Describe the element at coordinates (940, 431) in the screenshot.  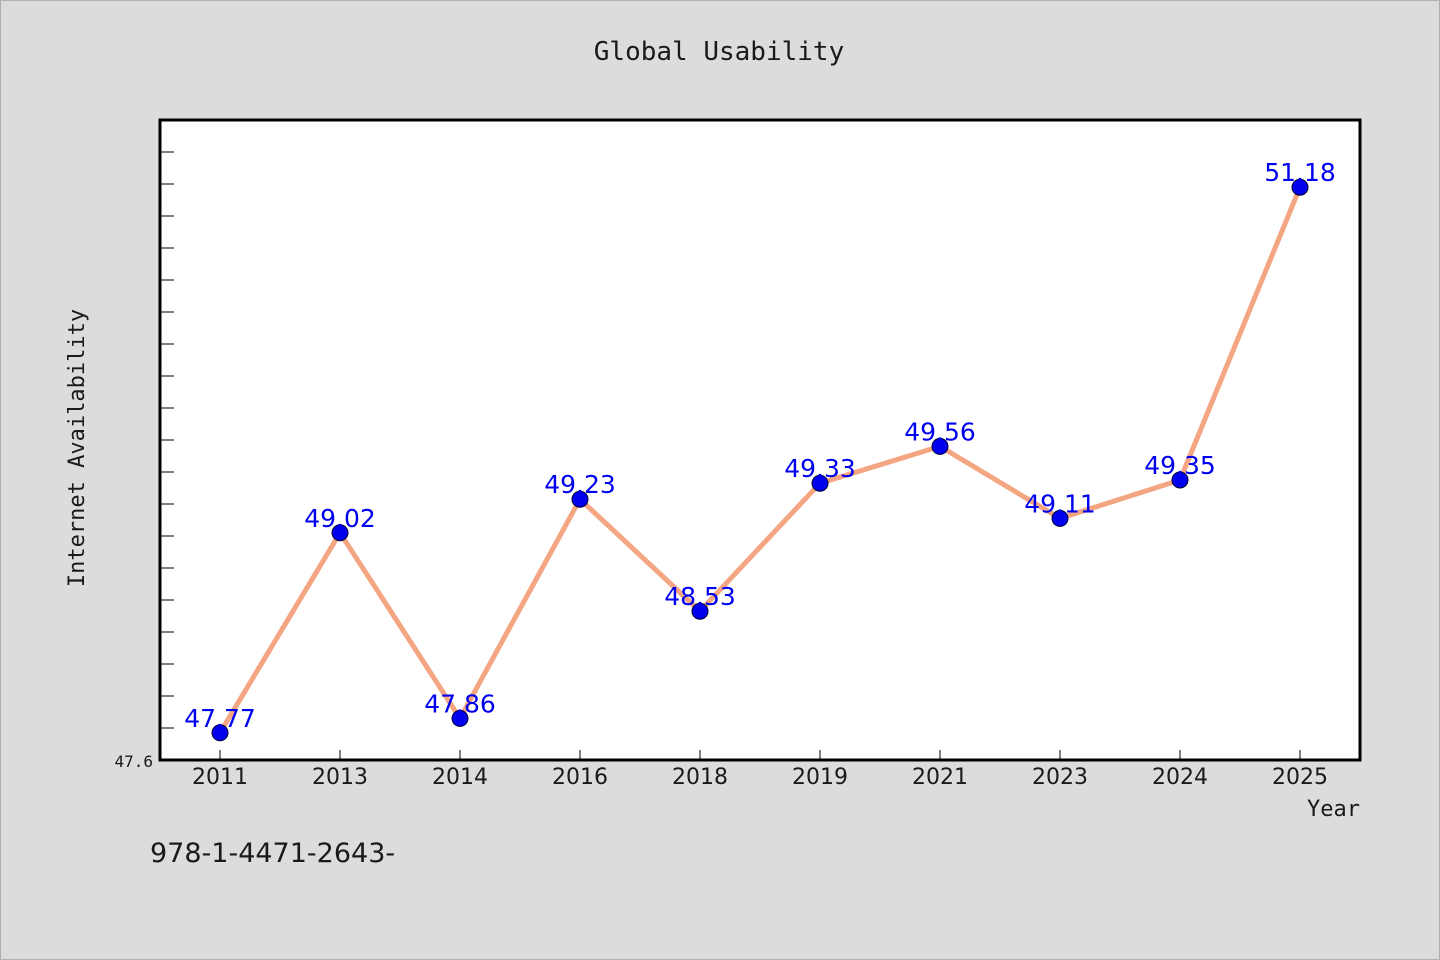
I see `data-label: 49.56` at that location.